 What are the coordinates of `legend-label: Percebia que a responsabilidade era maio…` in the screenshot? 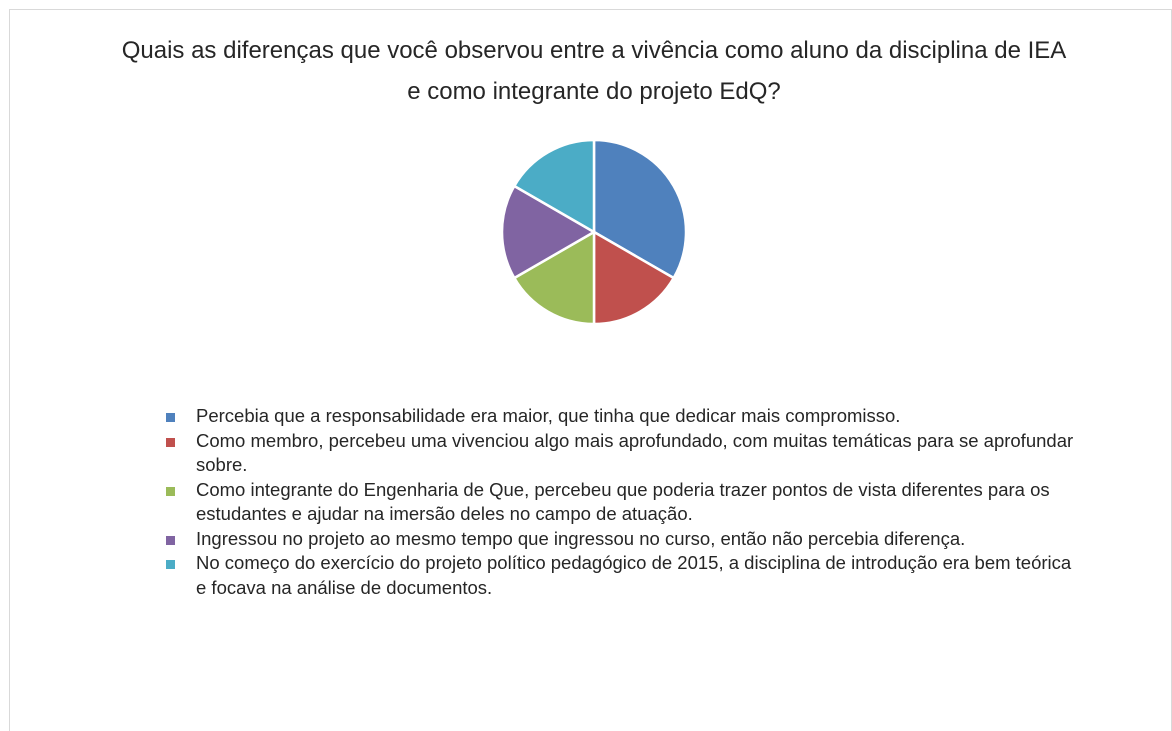 It's located at (548, 415).